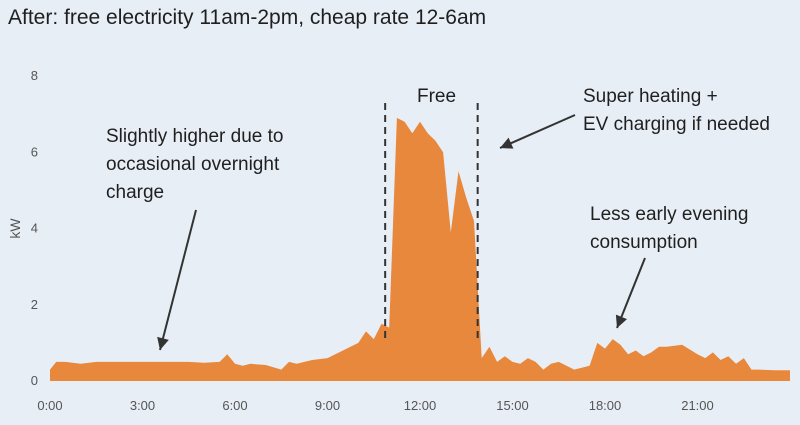  I want to click on y-tick-label: 8, so click(34, 75).